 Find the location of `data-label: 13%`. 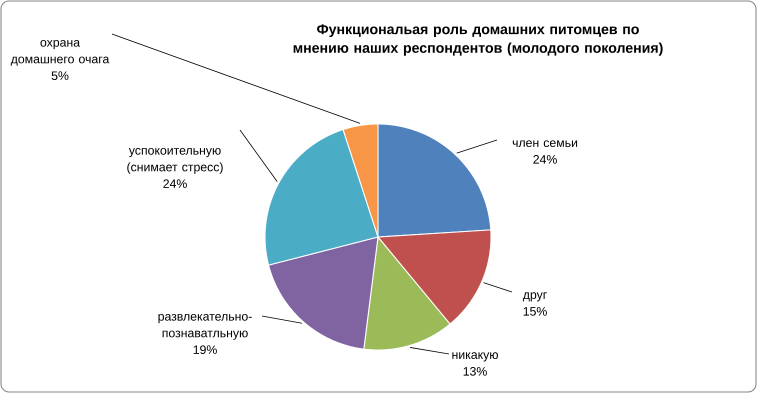

data-label: 13% is located at coordinates (475, 371).